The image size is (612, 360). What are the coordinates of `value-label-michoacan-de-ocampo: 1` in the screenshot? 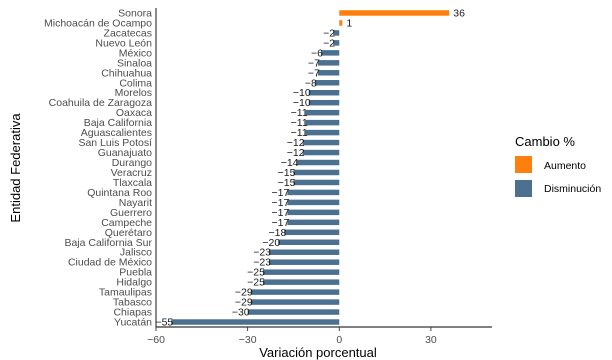 It's located at (349, 23).